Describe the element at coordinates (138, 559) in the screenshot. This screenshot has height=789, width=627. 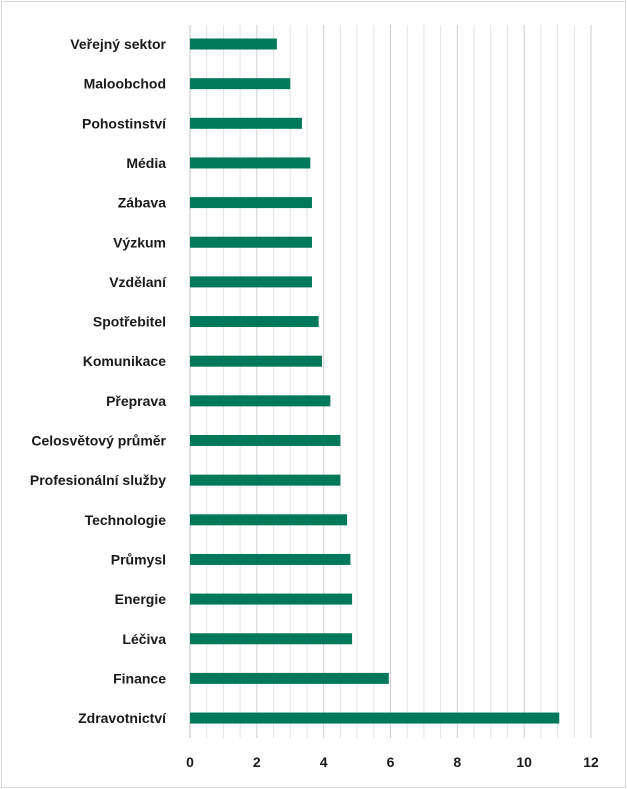
I see `category-label: Průmysl` at that location.